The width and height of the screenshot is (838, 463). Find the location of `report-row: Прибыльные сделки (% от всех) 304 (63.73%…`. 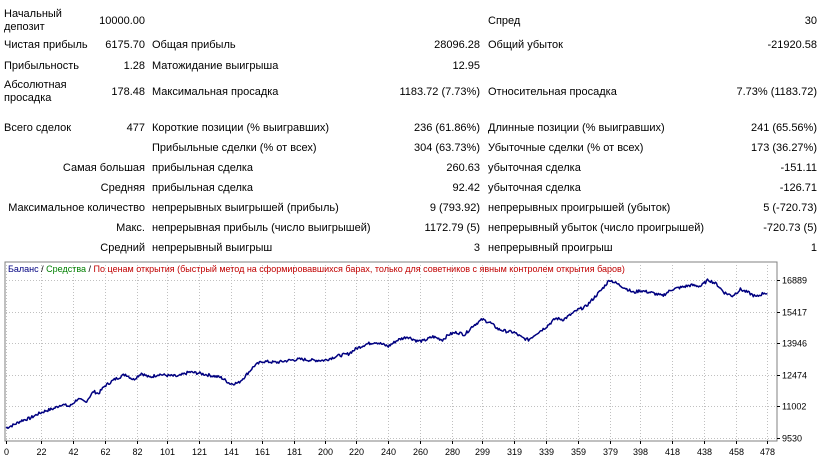

report-row: Прибыльные сделки (% от всех) 304 (63.73%… is located at coordinates (419, 148).